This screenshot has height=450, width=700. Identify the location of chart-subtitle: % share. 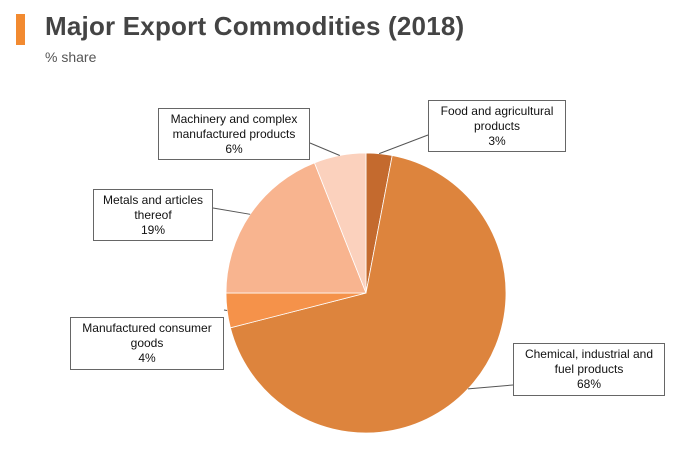
(71, 57).